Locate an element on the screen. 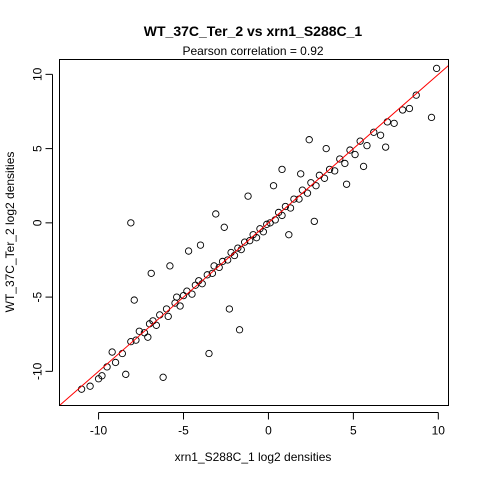 This screenshot has height=480, width=480. y-tick-label: 0 is located at coordinates (38, 222).